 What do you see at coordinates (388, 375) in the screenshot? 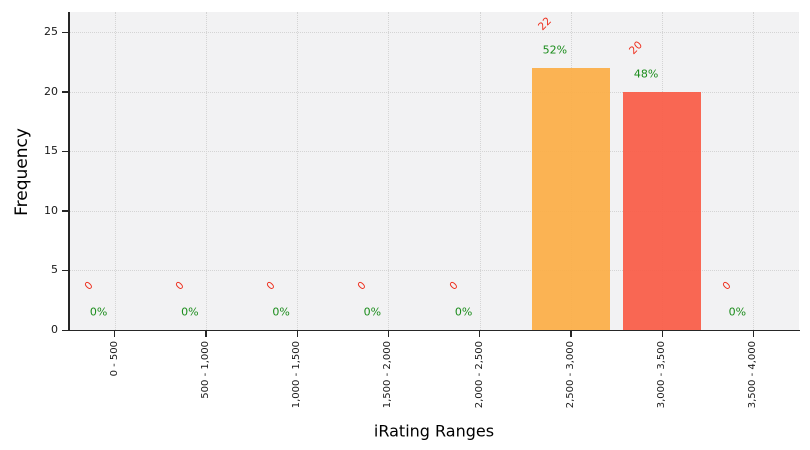
I see `x-tick-label: 1,500 - 2,000` at bounding box center [388, 375].